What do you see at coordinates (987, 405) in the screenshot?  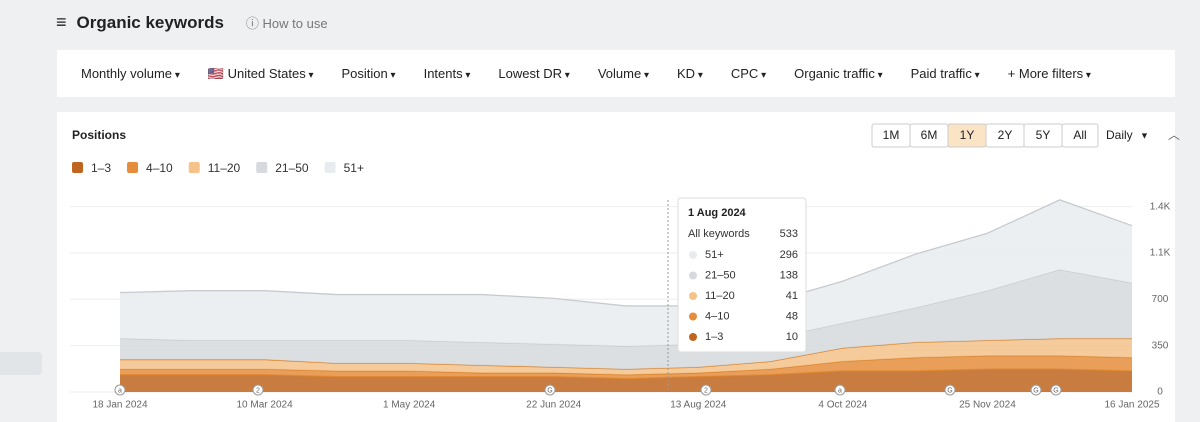 I see `x-tick-label: 25 Nov 2024` at bounding box center [987, 405].